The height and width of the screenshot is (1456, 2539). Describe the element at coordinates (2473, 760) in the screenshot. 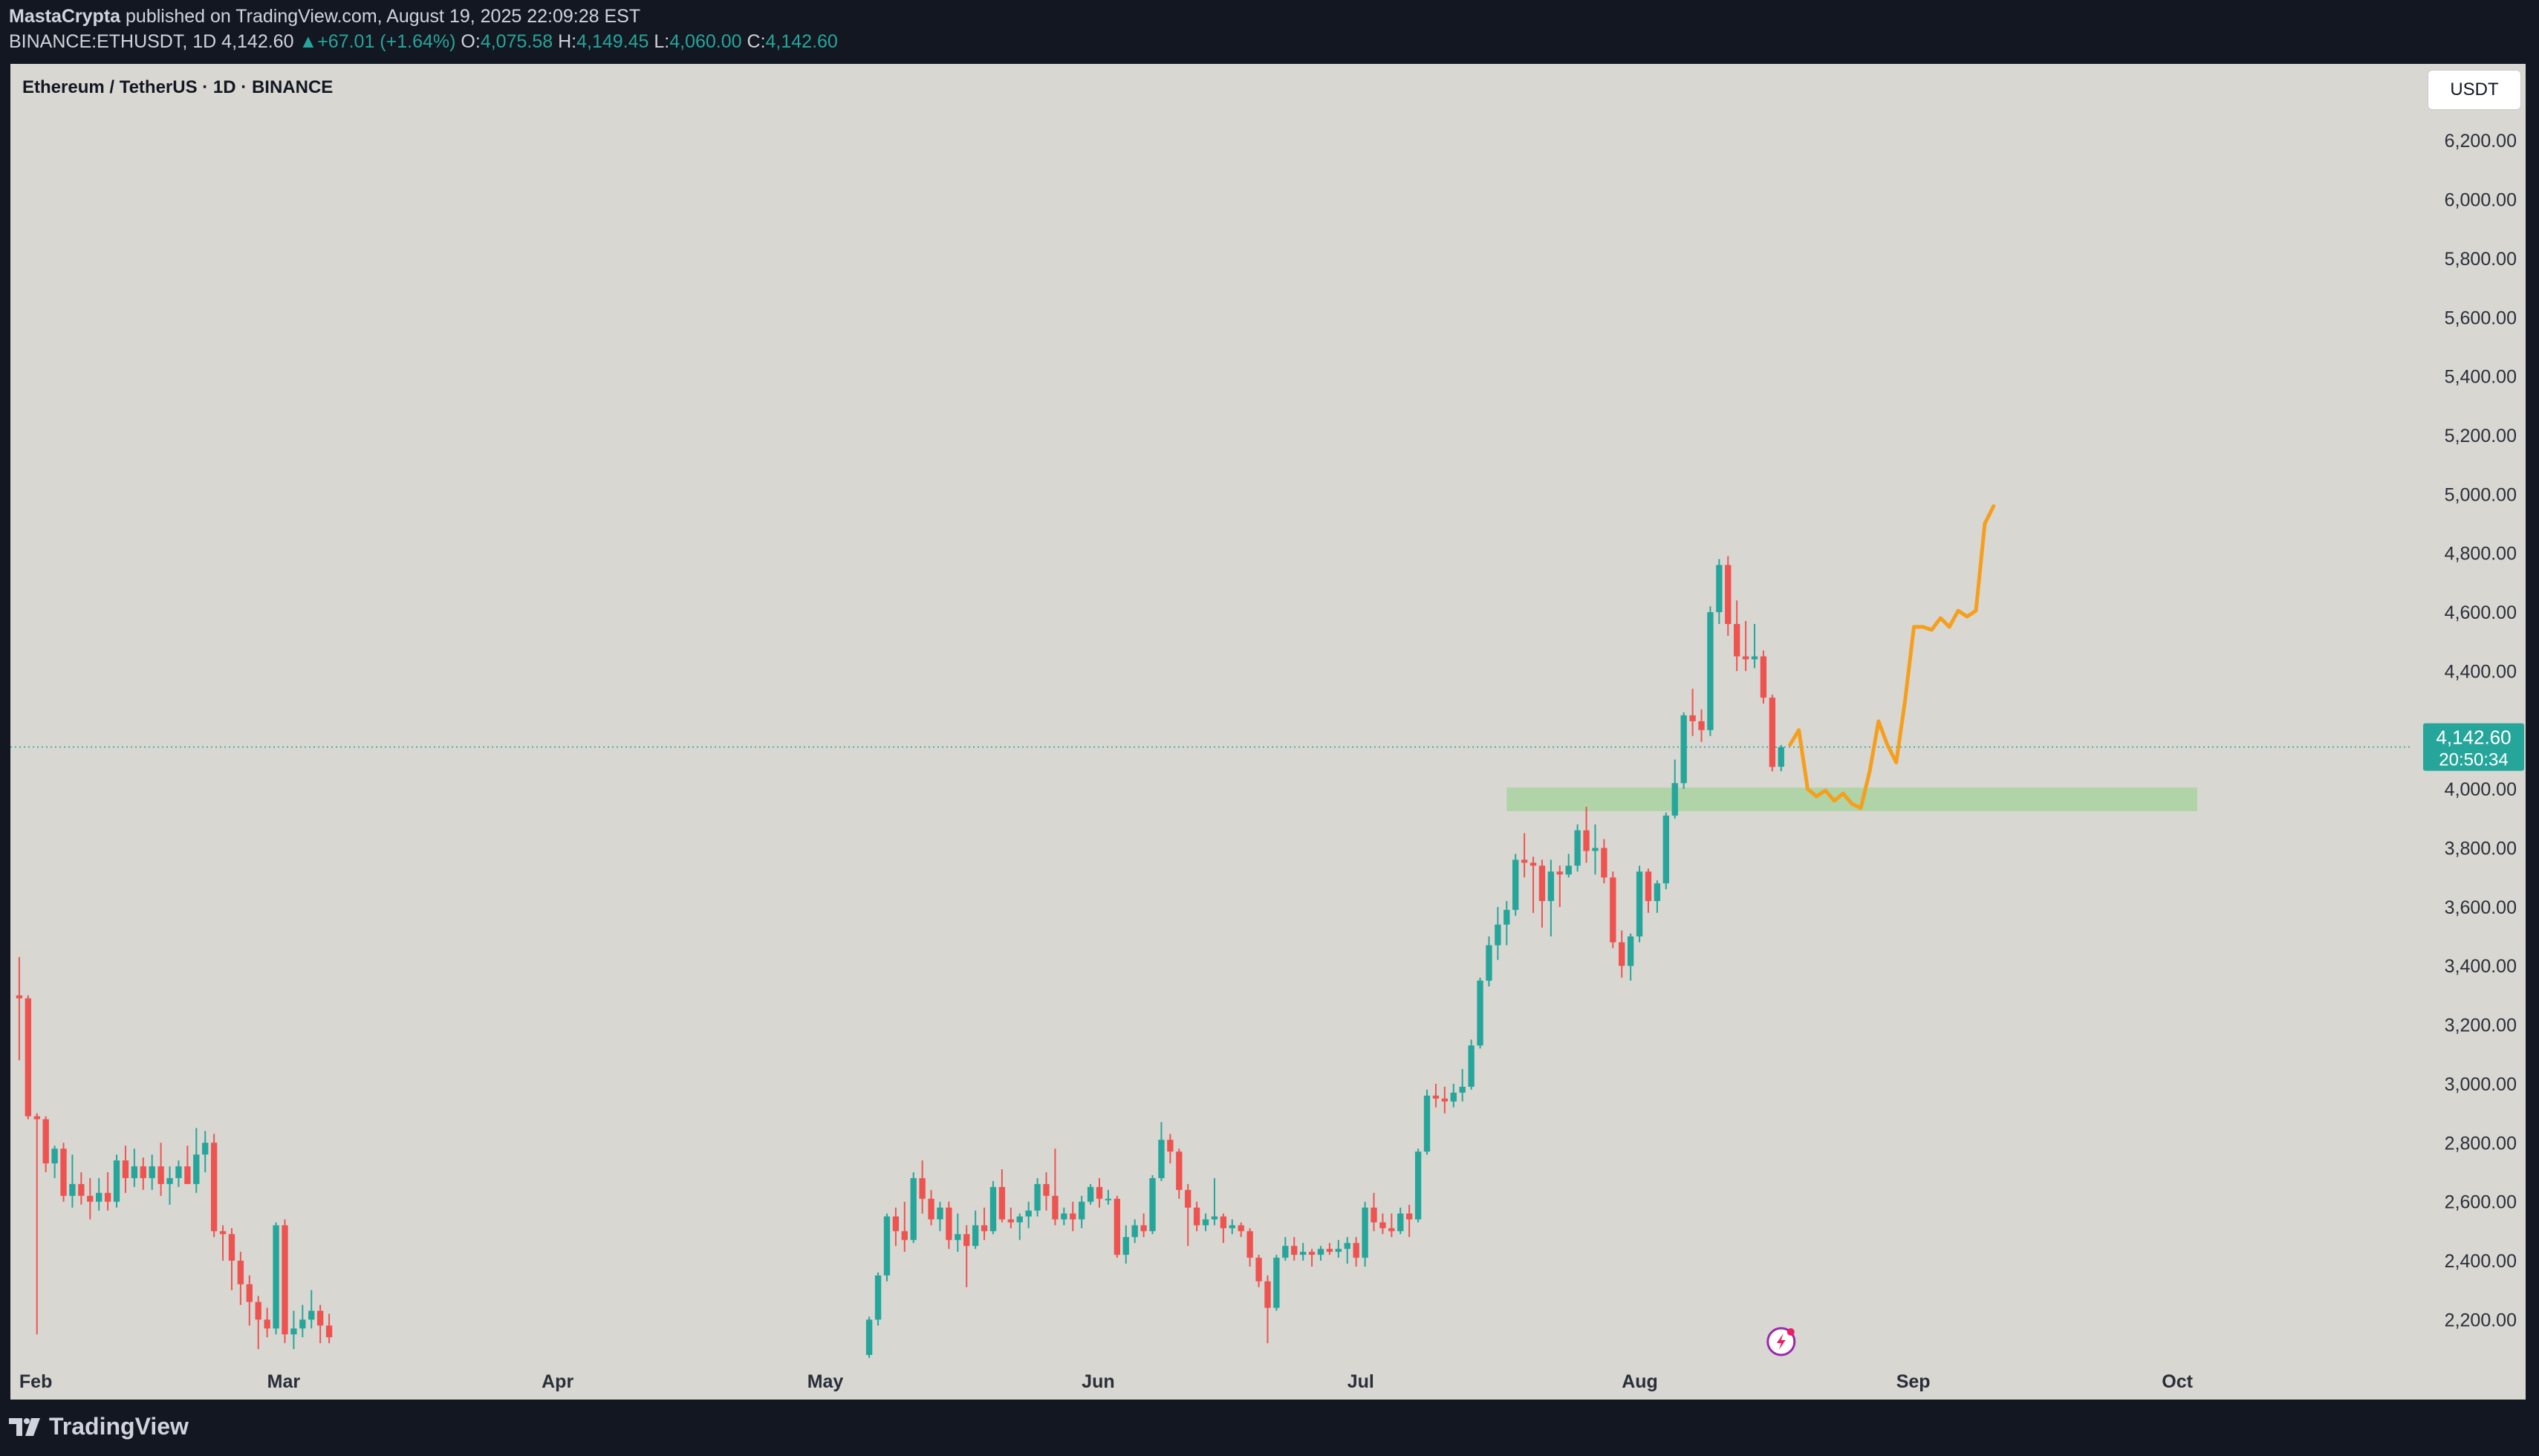

I see `price-badge-countdown: 20:50:34` at that location.